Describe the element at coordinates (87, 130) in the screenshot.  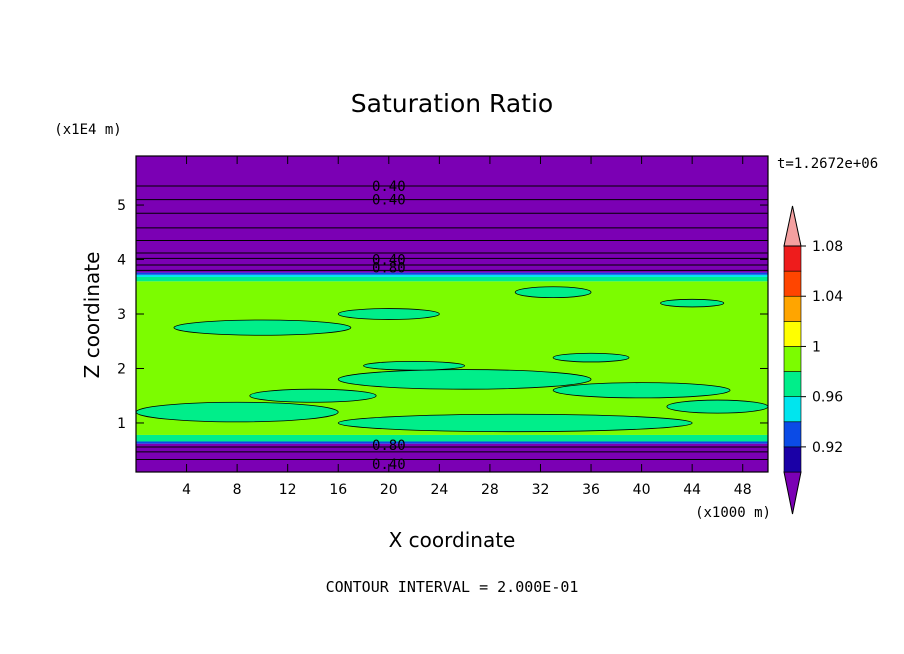
I see `y-unit-label: (x1E4 m)` at that location.